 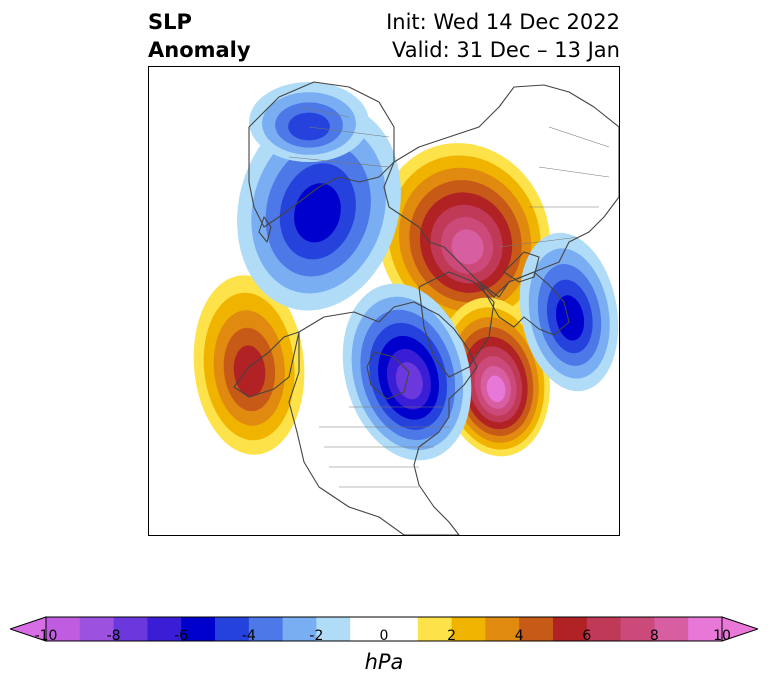 I want to click on colorbar-unit: hPa, so click(x=384, y=662).